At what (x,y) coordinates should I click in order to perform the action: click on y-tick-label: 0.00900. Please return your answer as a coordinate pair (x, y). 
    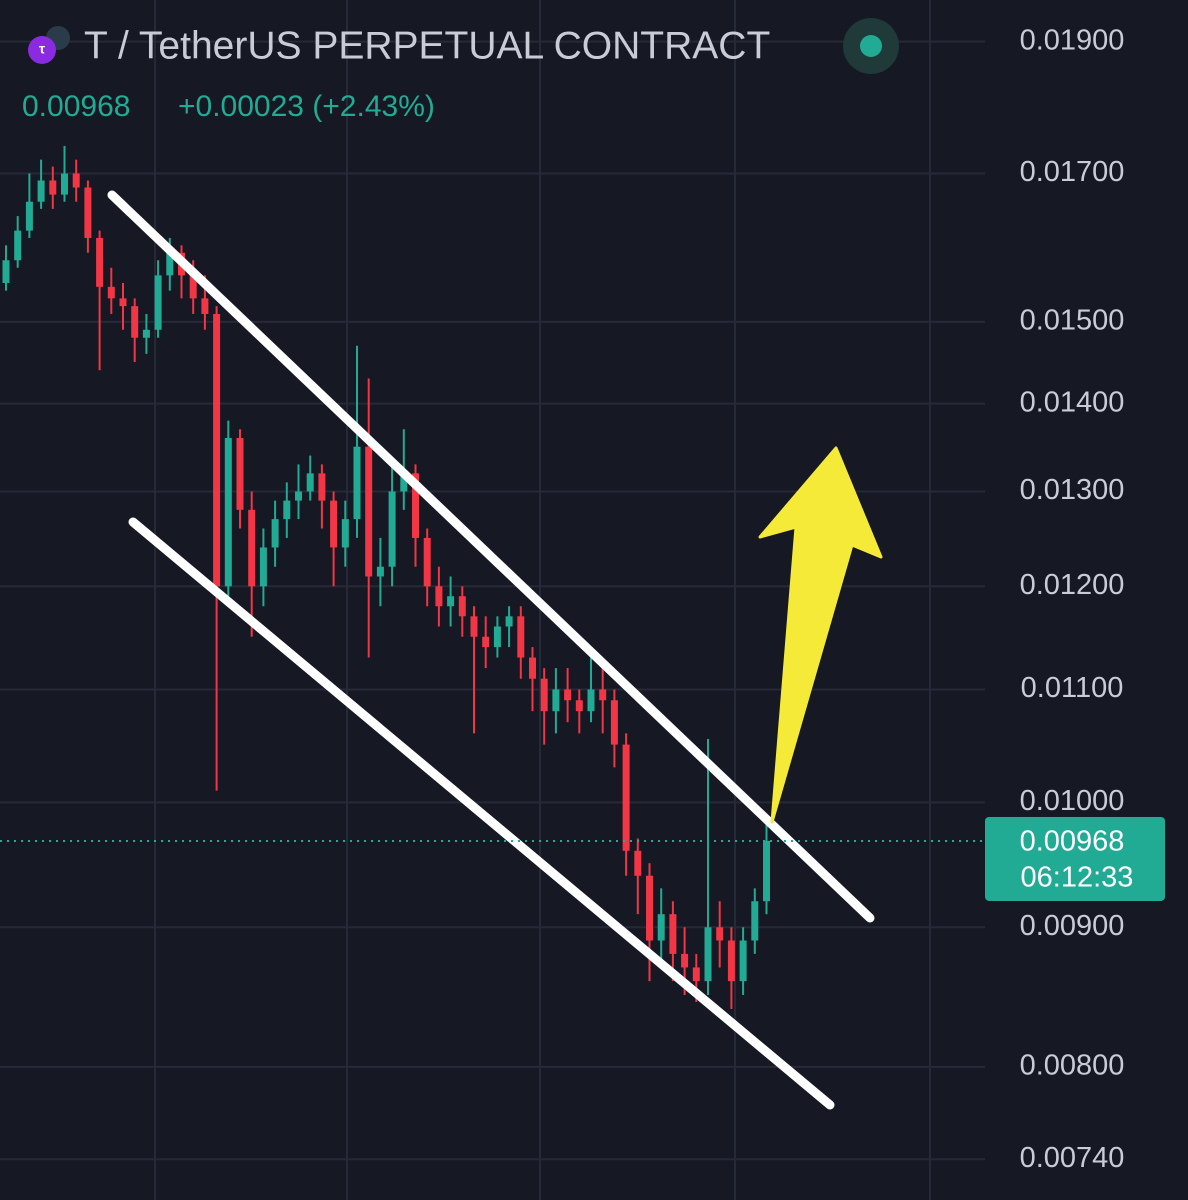
    Looking at the image, I should click on (1072, 926).